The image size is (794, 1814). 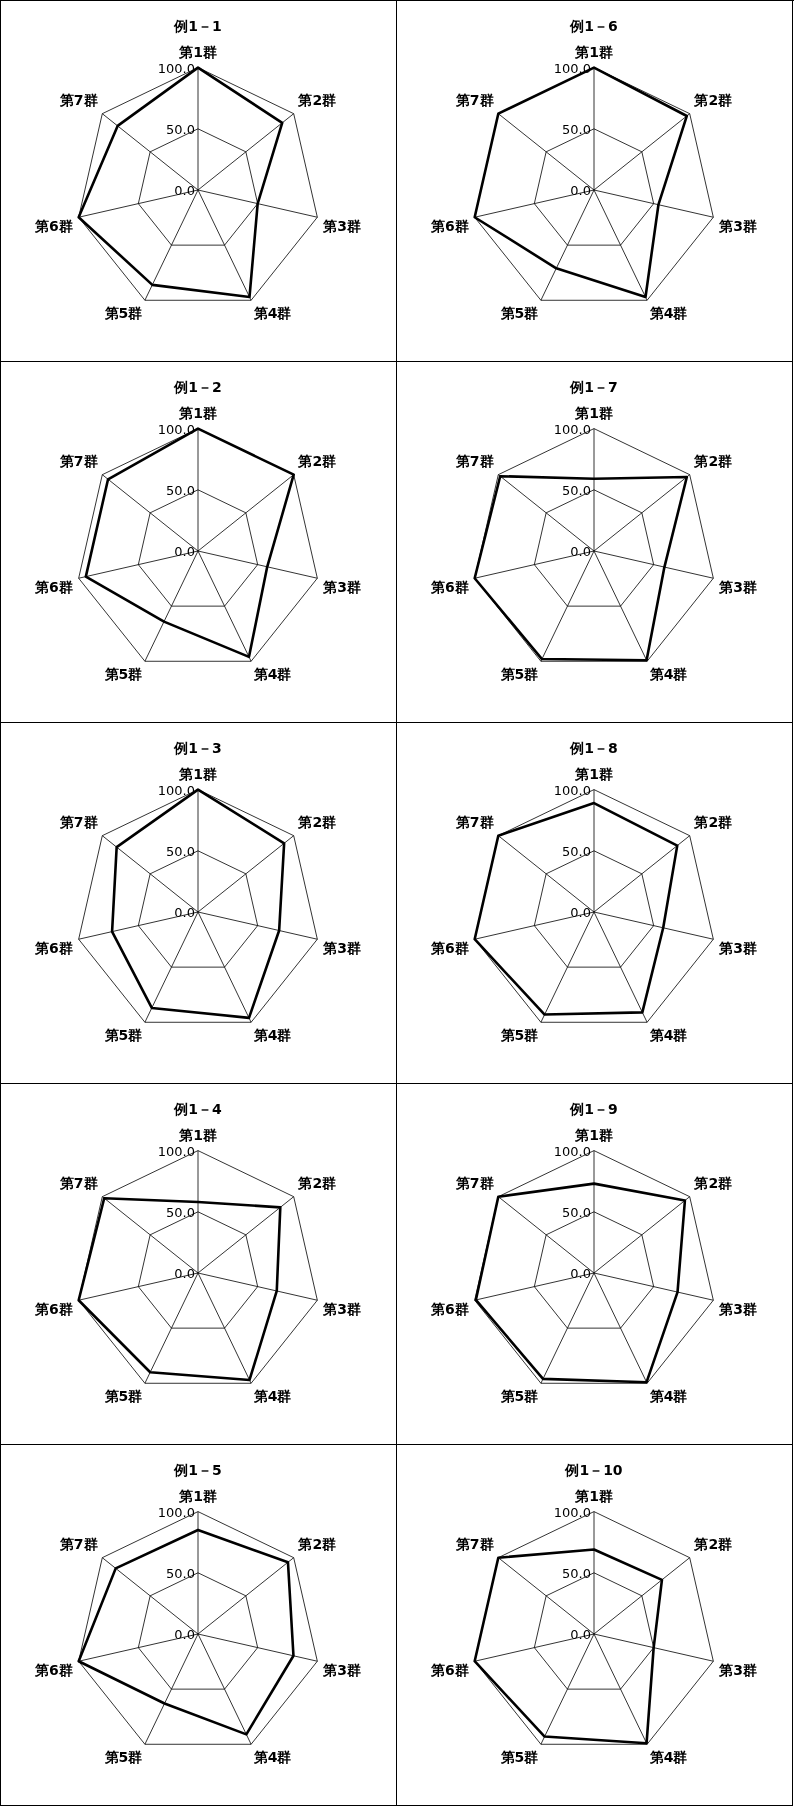 What do you see at coordinates (197, 1470) in the screenshot?
I see `chart-title: 例1－5` at bounding box center [197, 1470].